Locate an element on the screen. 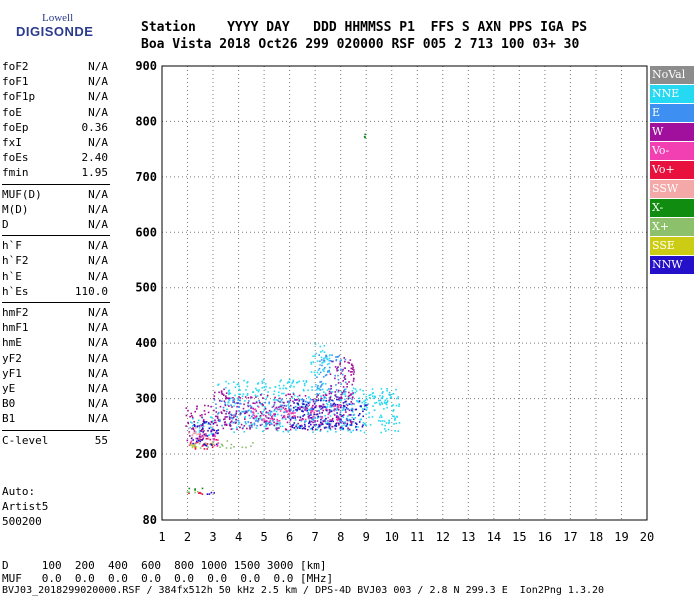  parameter-label: fxI is located at coordinates (12, 142).